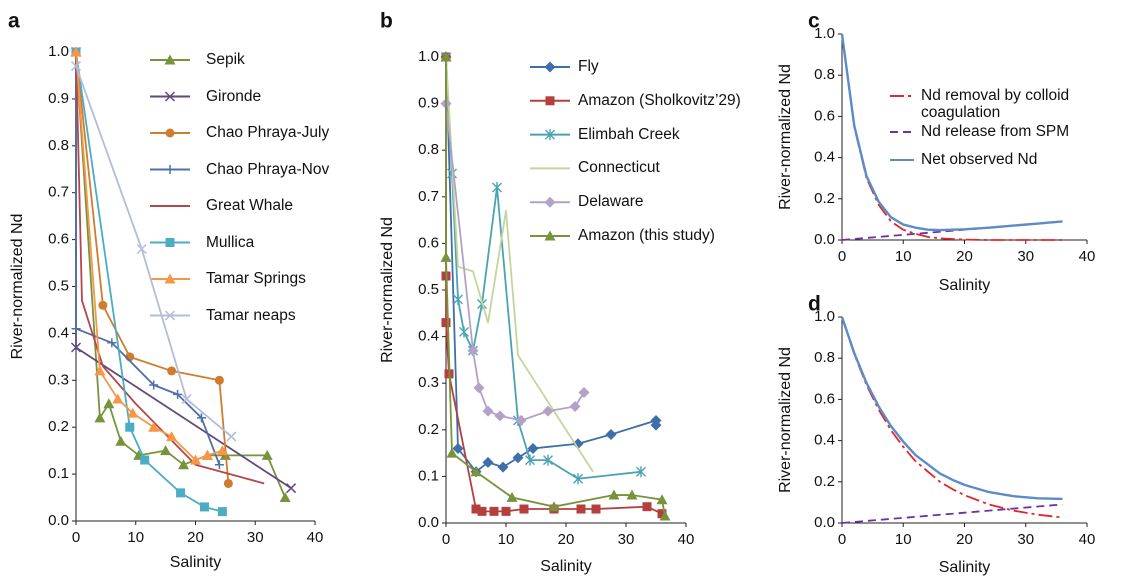 The height and width of the screenshot is (578, 1139). What do you see at coordinates (225, 59) in the screenshot?
I see `legend-label: Sepik` at bounding box center [225, 59].